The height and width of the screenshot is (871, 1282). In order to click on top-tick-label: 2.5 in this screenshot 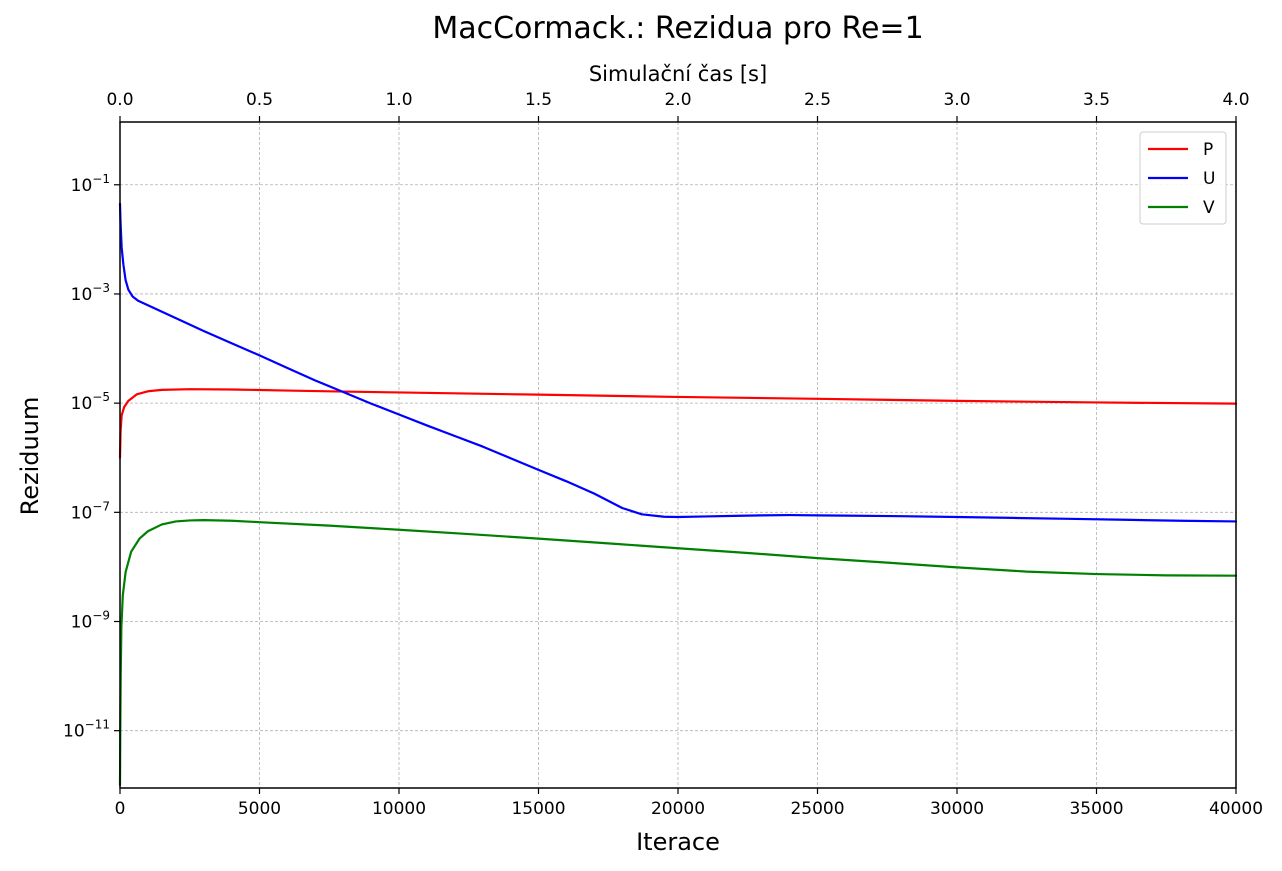, I will do `click(817, 100)`.